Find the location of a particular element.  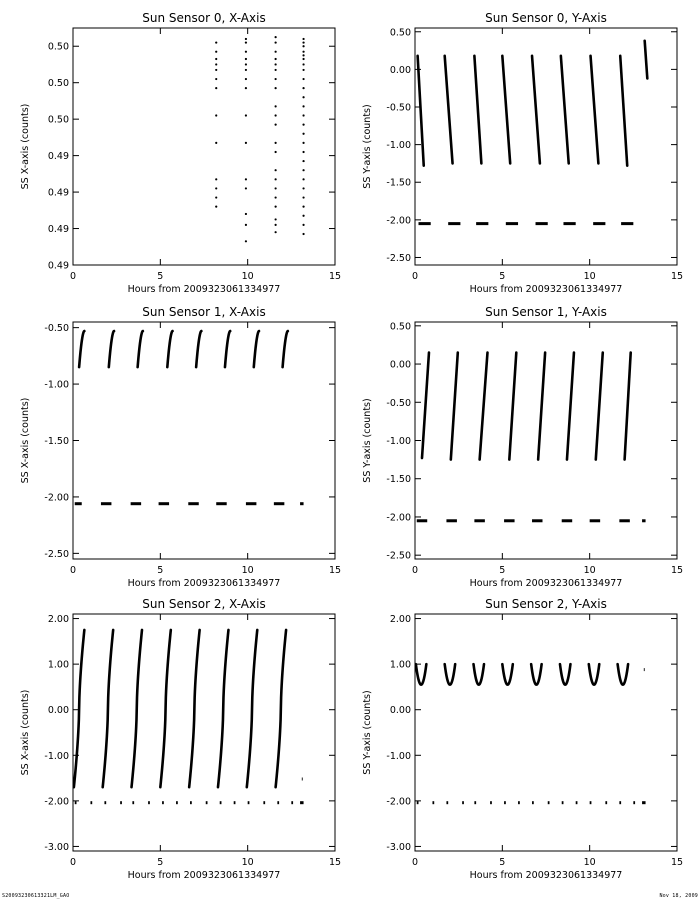

x-axis-label: Hours from 2009323061334977 is located at coordinates (546, 875).